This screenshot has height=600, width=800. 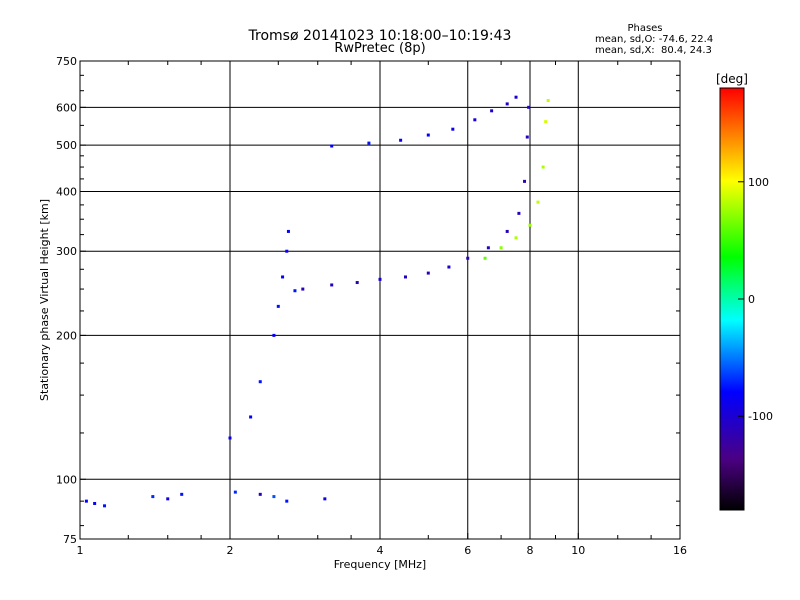 I want to click on y-tick-label: 100, so click(x=66, y=479).